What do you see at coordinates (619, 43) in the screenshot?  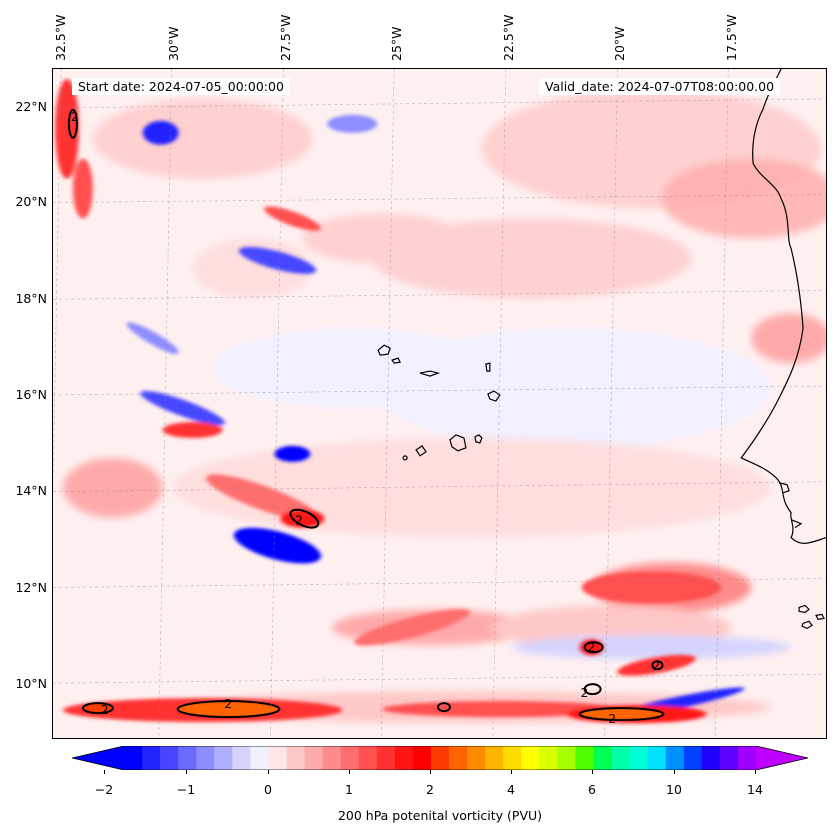 I see `longitude-label: 20°W` at bounding box center [619, 43].